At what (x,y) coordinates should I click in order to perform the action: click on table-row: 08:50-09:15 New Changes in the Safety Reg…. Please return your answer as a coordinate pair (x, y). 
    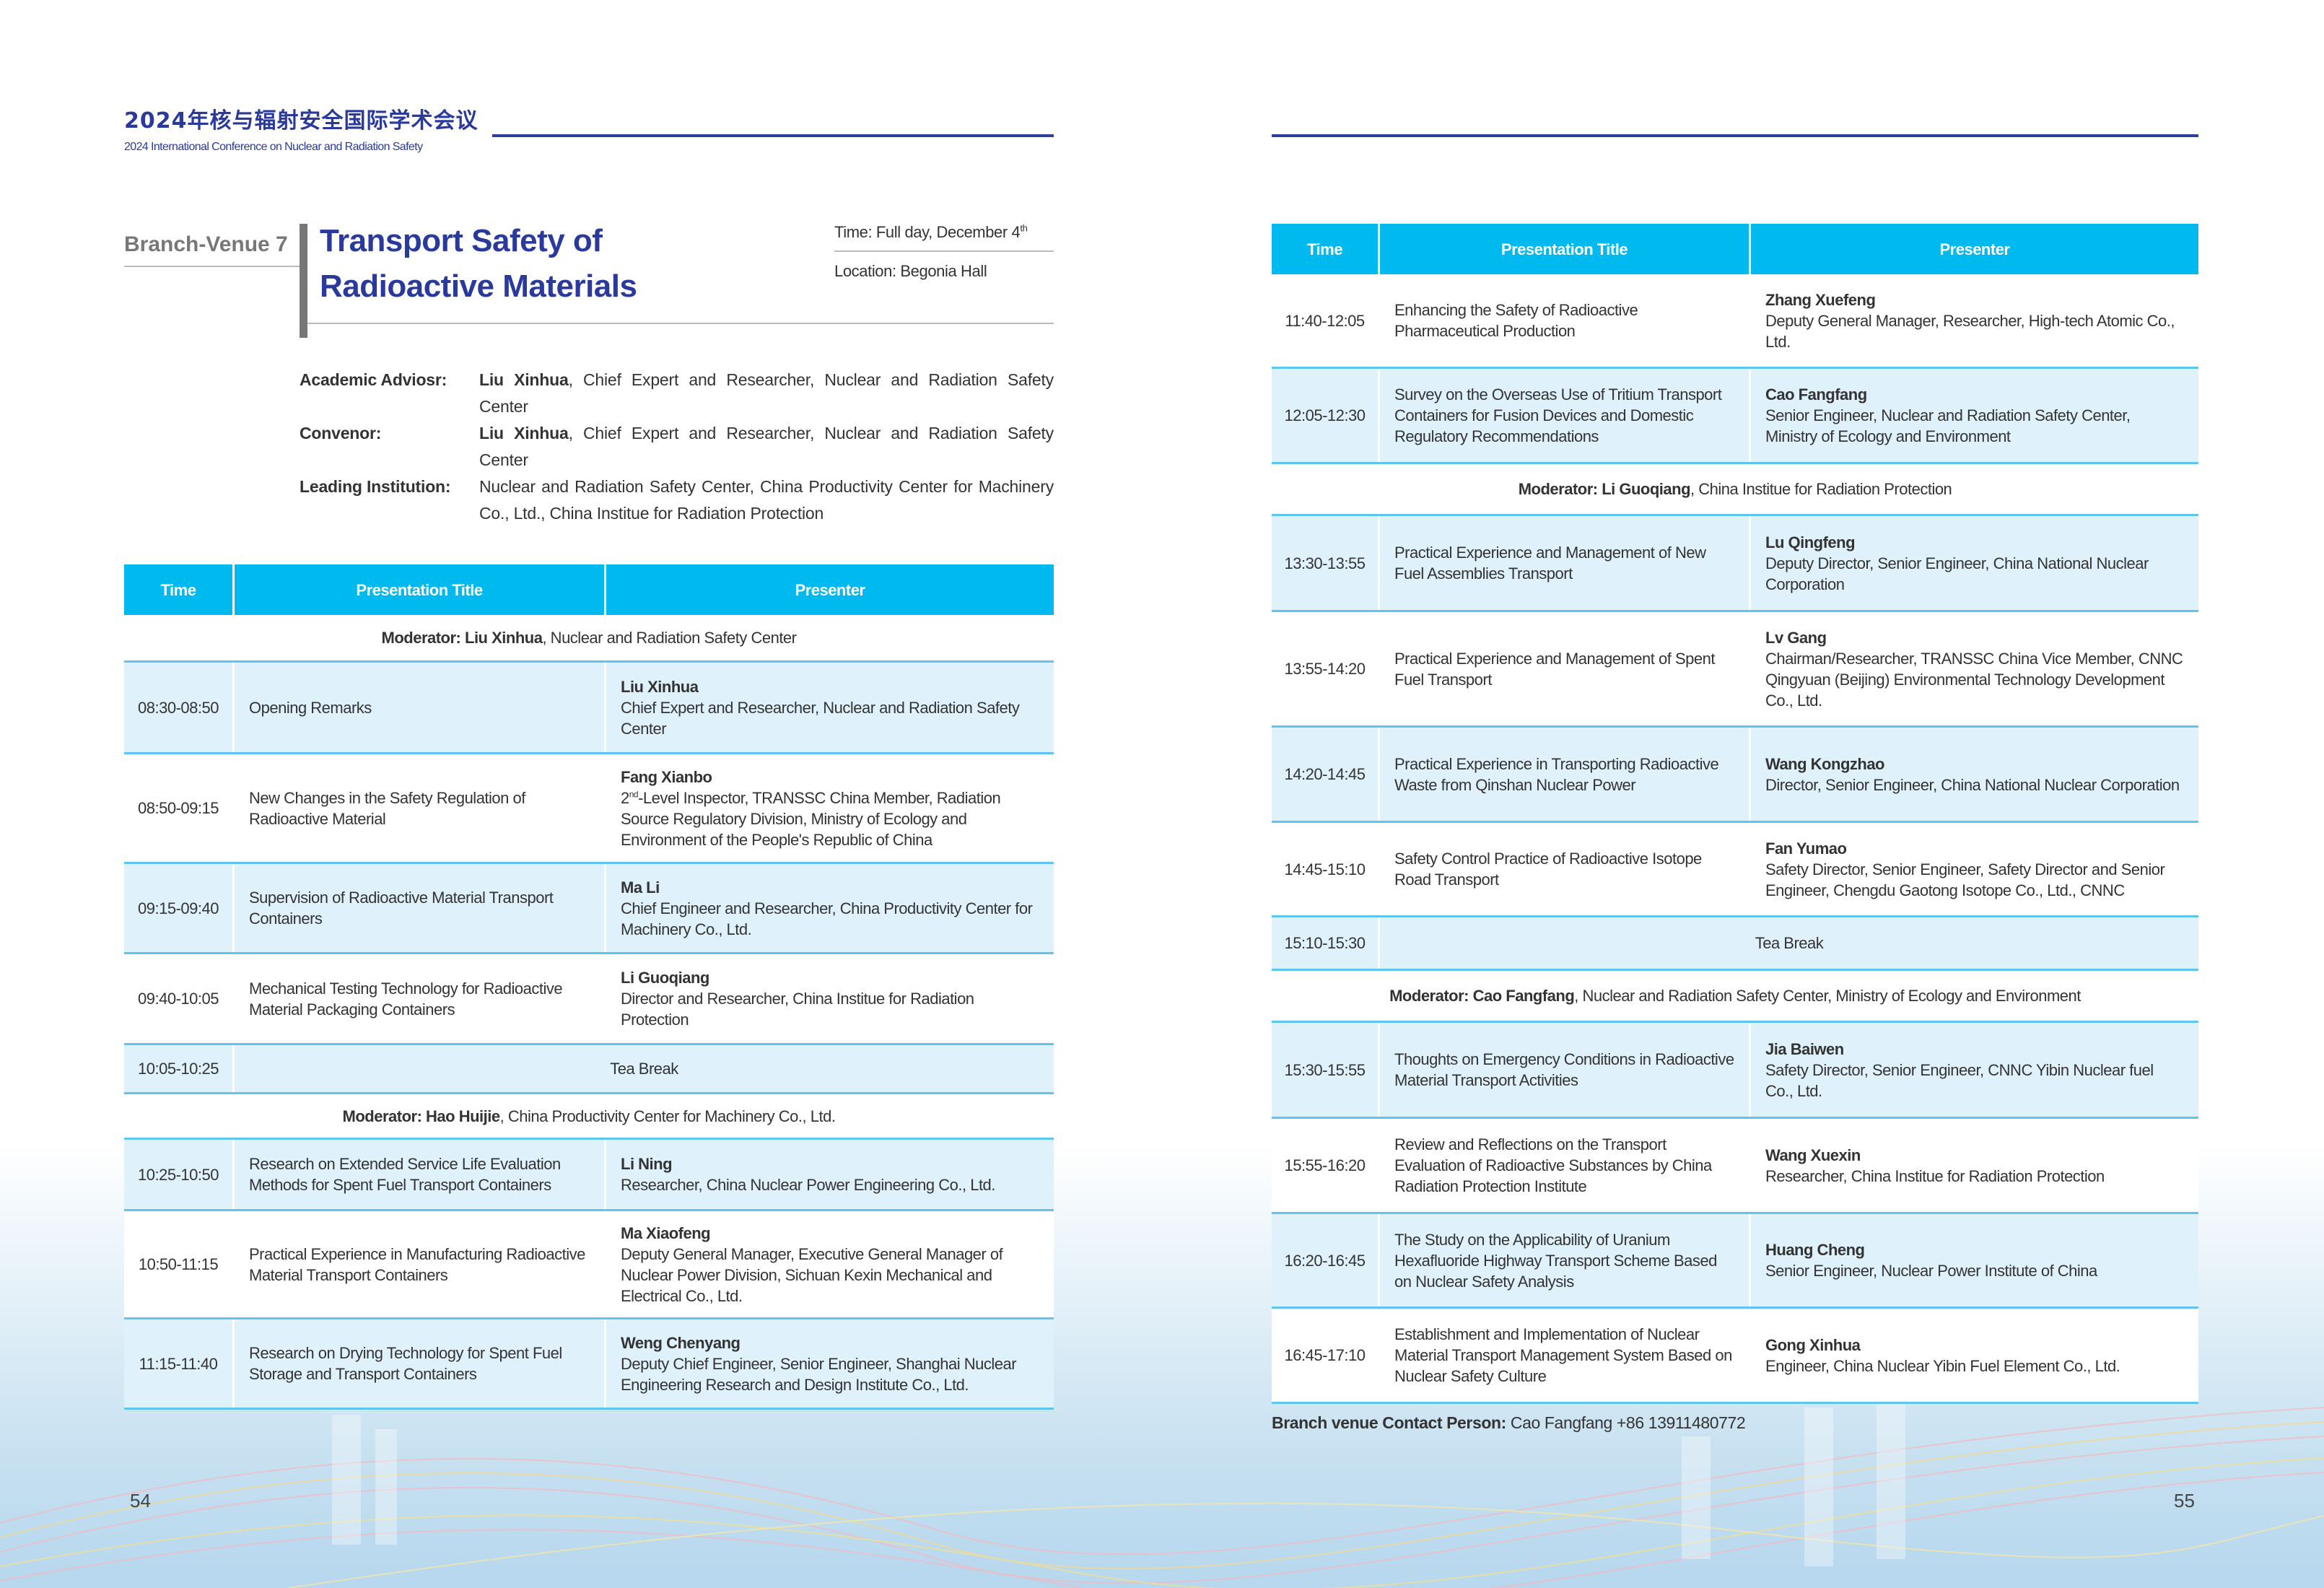
    Looking at the image, I should click on (589, 809).